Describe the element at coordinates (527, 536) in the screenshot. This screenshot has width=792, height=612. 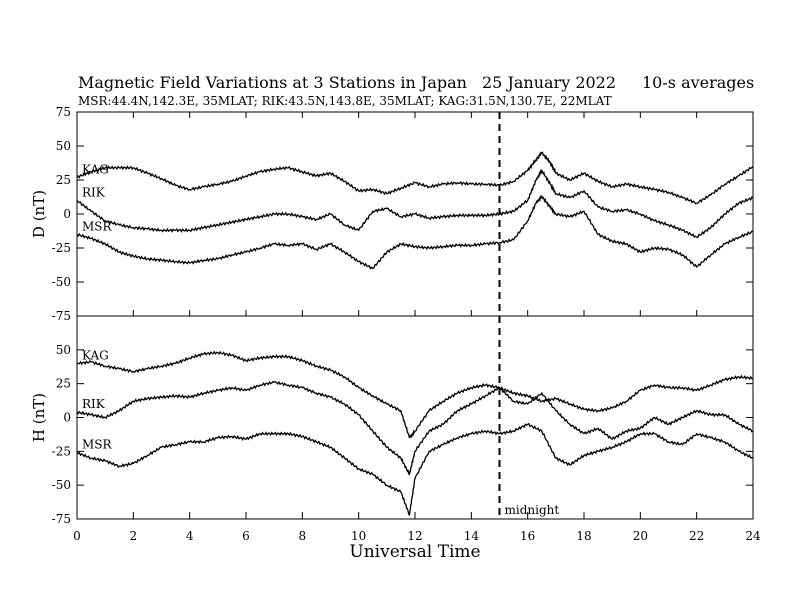
I see `x-tick-label: 16` at that location.